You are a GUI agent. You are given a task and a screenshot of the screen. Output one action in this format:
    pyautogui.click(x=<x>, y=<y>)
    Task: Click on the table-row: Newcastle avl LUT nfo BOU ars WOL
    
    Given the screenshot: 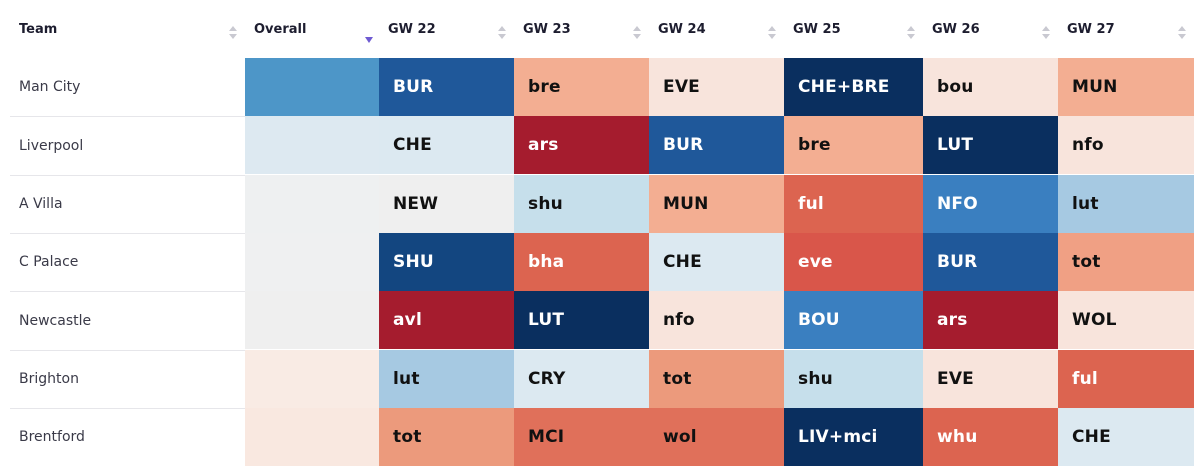 What is the action you would take?
    pyautogui.click(x=600, y=320)
    